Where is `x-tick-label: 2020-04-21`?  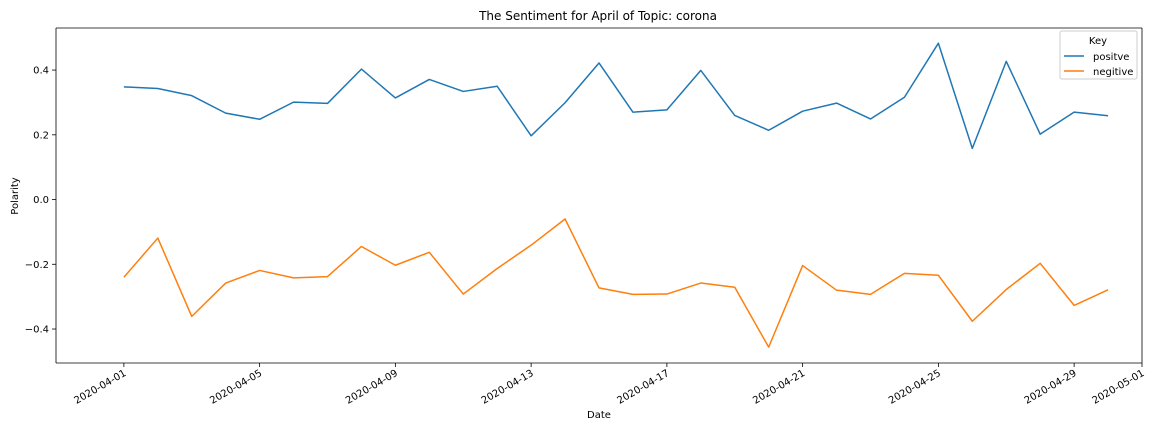
x-tick-label: 2020-04-21 is located at coordinates (779, 387).